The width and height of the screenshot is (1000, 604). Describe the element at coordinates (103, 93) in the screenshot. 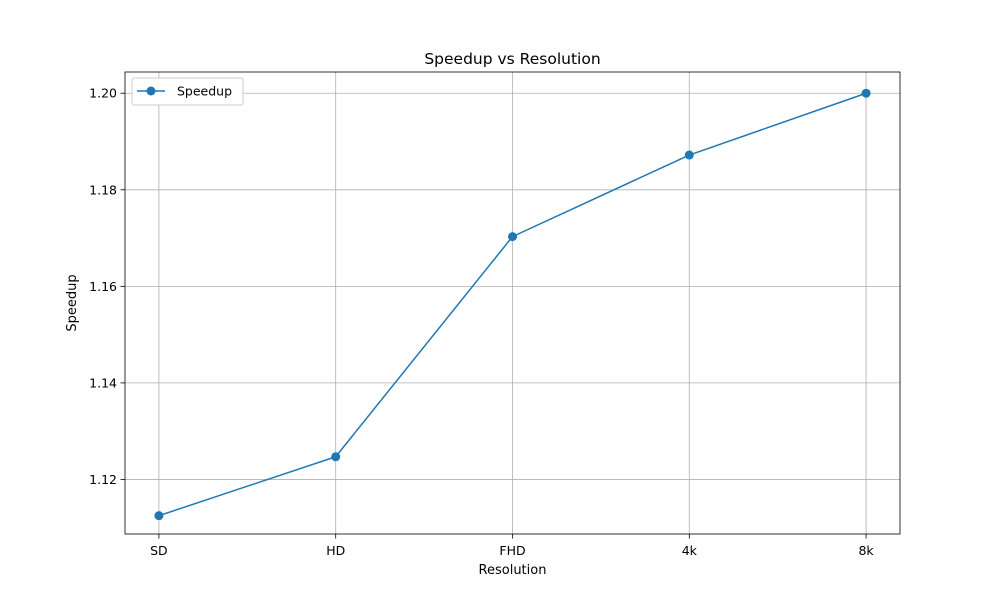

I see `y-tick-label: 1.20` at that location.